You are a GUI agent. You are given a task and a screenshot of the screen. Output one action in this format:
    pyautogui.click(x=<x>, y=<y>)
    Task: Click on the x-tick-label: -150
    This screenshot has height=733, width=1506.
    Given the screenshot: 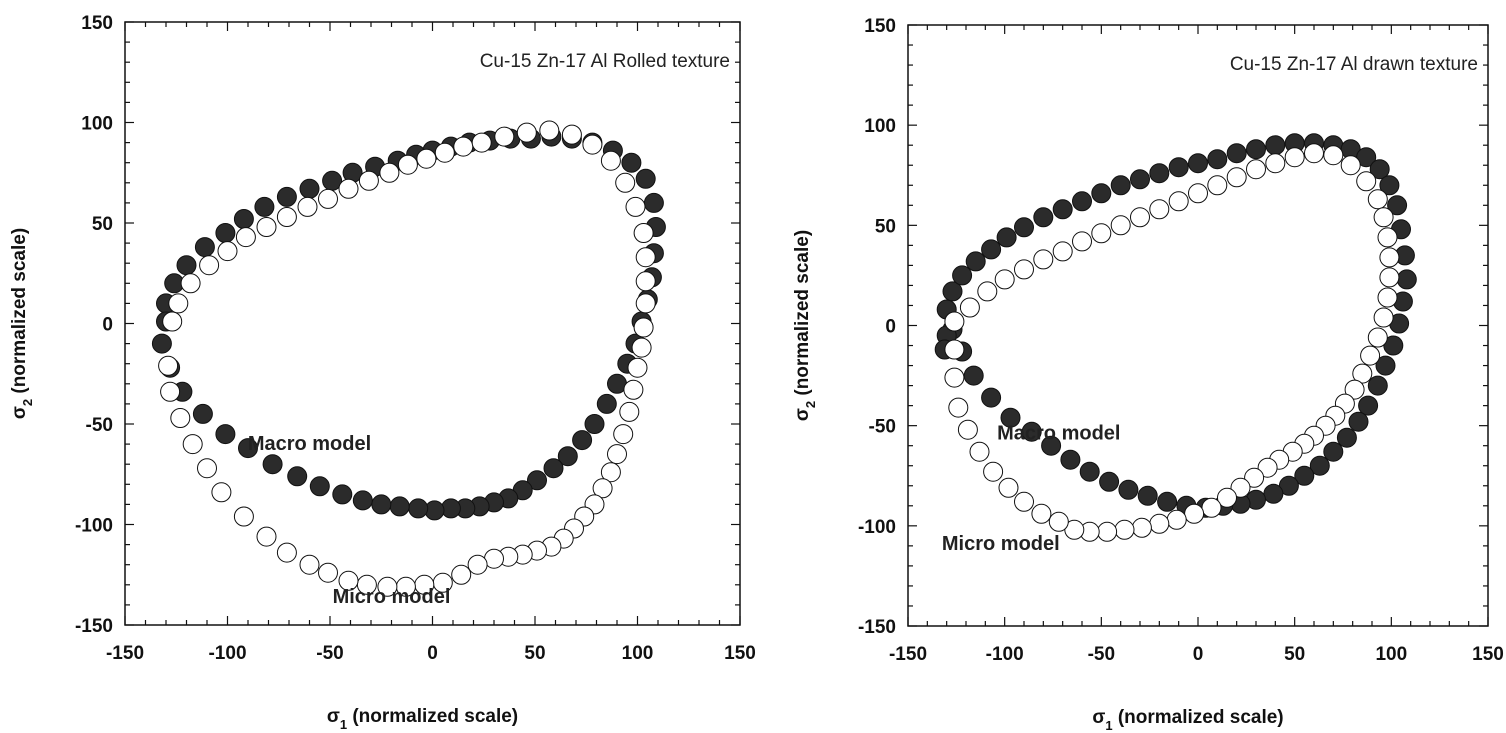 What is the action you would take?
    pyautogui.click(x=908, y=654)
    